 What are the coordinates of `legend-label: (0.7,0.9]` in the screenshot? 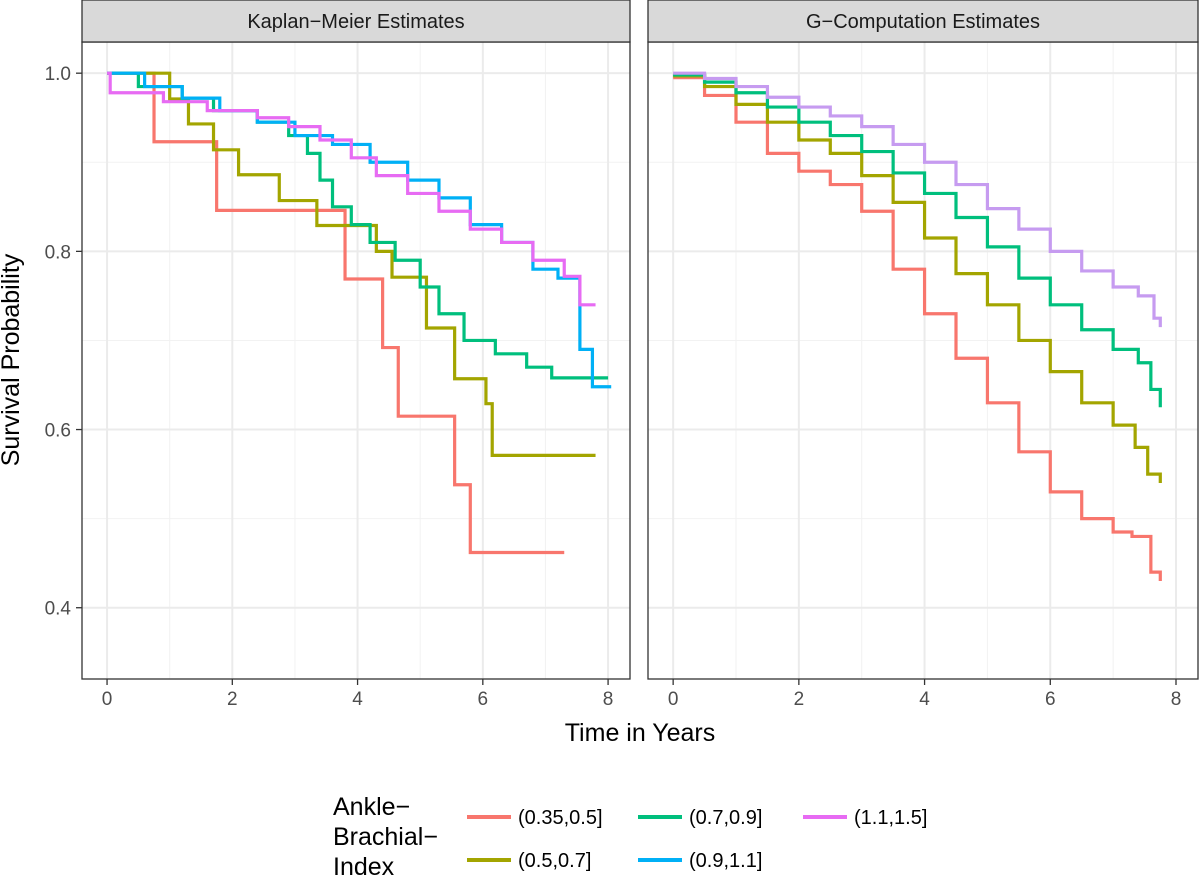 It's located at (725, 818).